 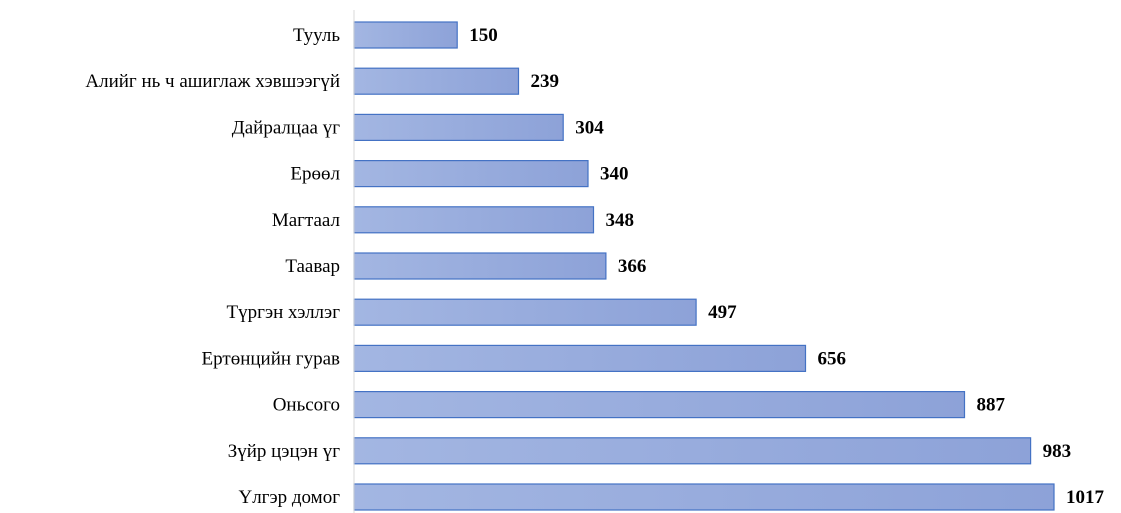 I want to click on data-label: 304, so click(x=589, y=127).